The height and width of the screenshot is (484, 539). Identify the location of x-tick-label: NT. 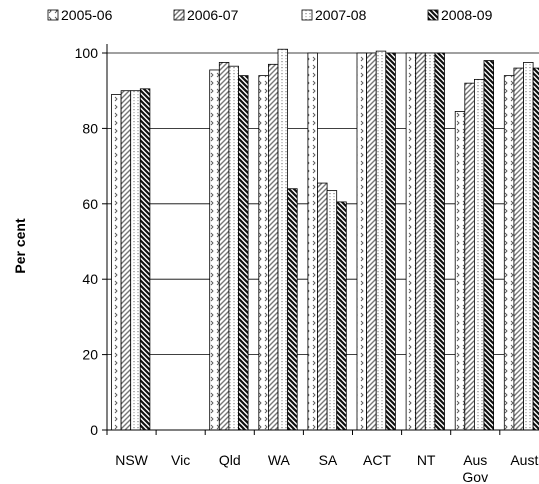
(426, 460).